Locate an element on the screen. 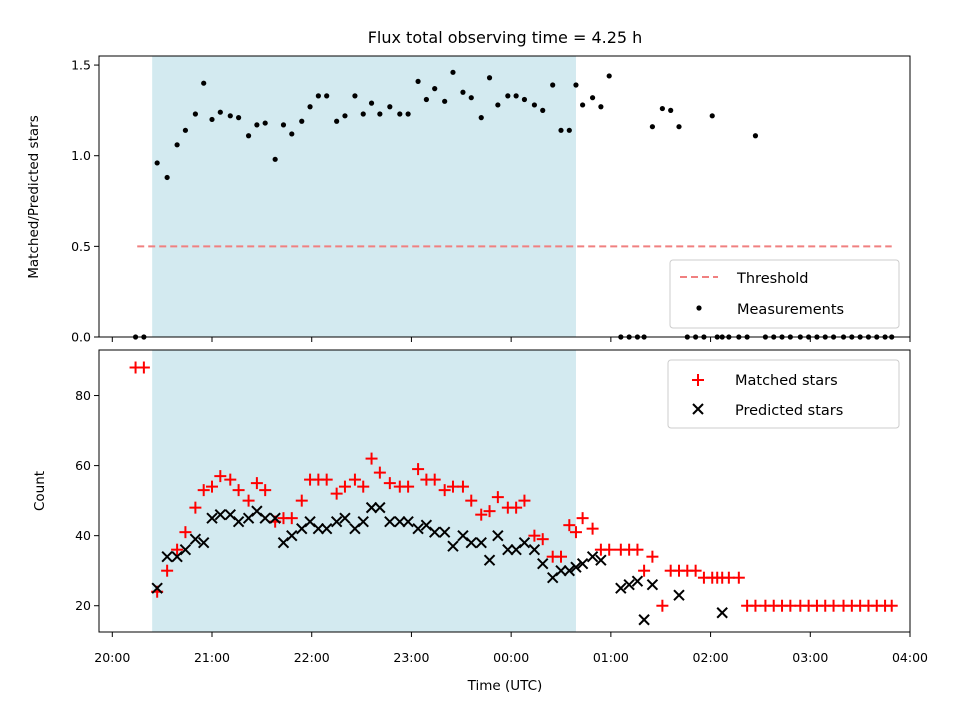 The image size is (960, 720). chart-title: Flux total observing time = 4.25 h is located at coordinates (505, 37).